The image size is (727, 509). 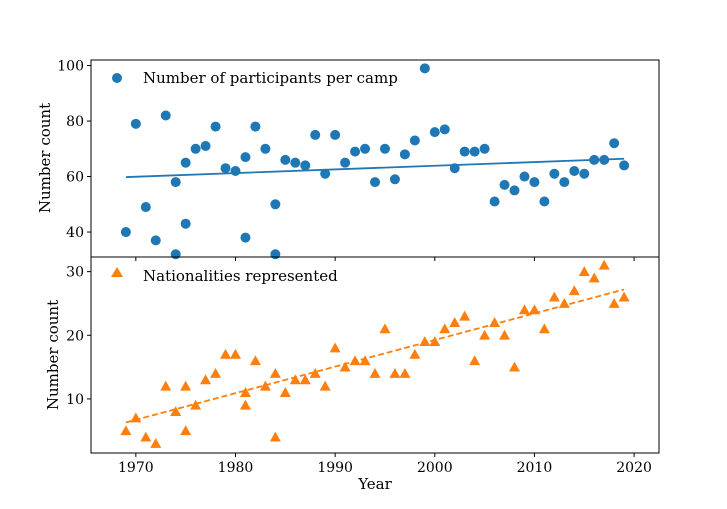 What do you see at coordinates (45, 158) in the screenshot?
I see `top-y-axis-label: Number count` at bounding box center [45, 158].